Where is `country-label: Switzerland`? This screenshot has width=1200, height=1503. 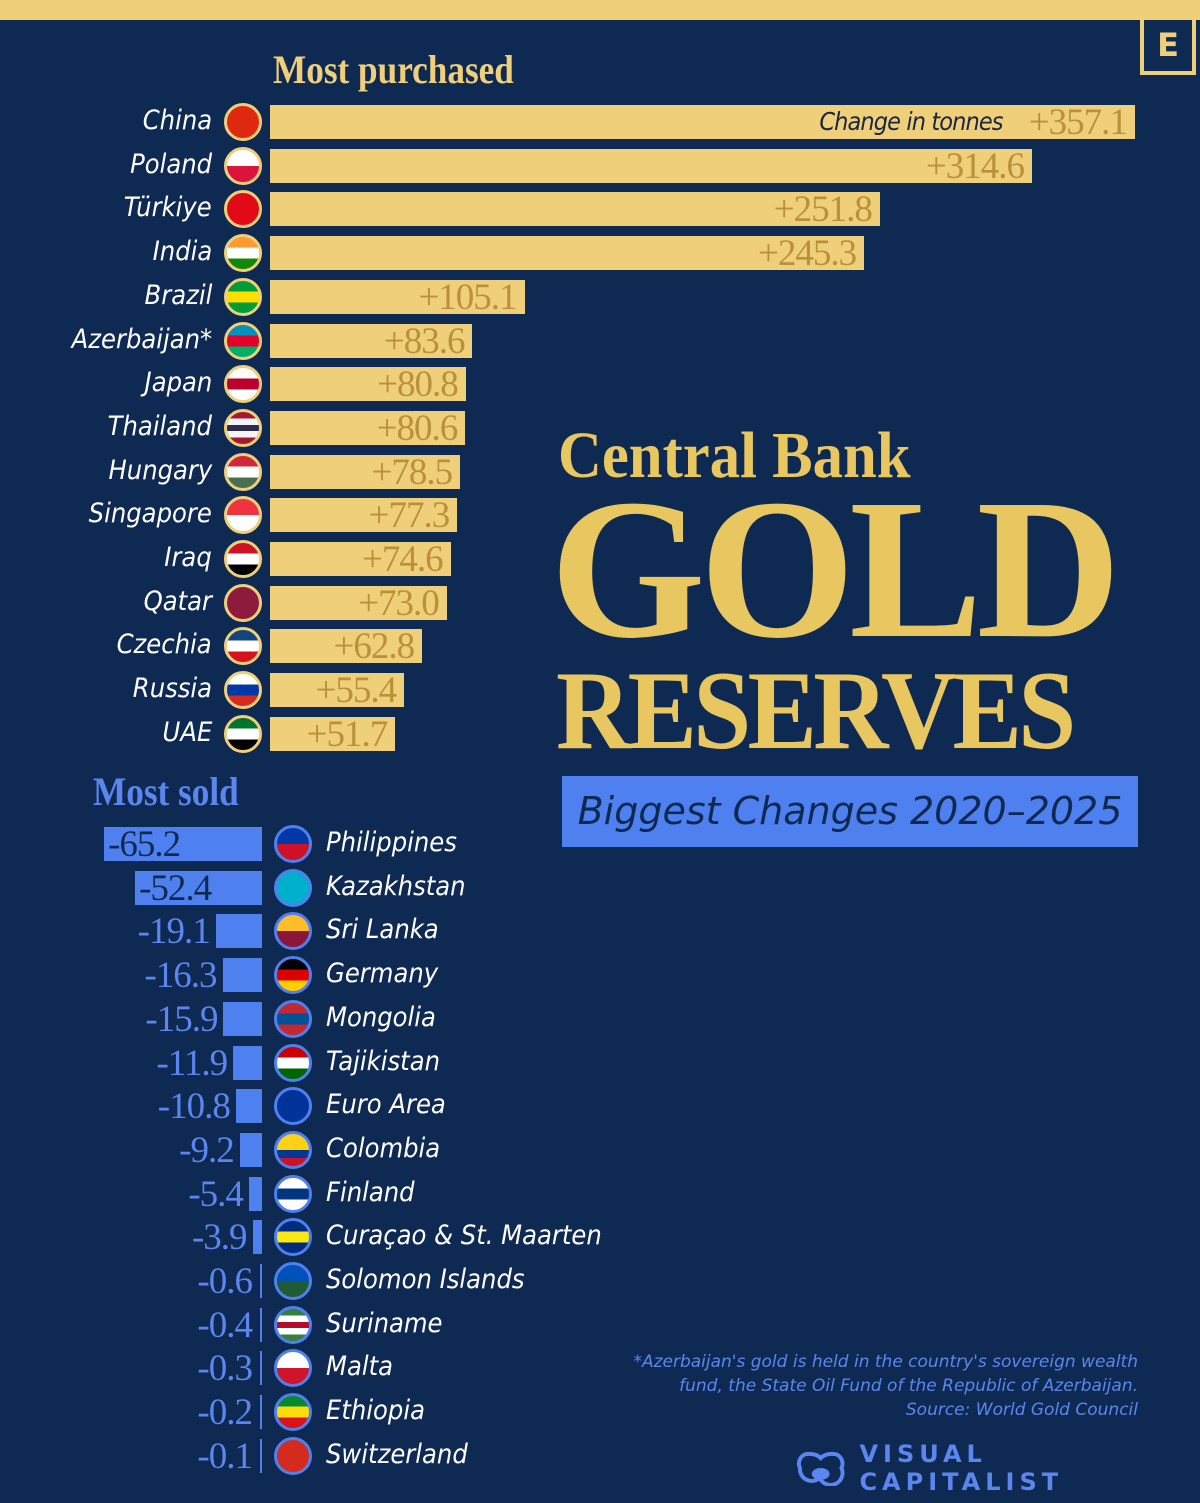
country-label: Switzerland is located at coordinates (397, 1454).